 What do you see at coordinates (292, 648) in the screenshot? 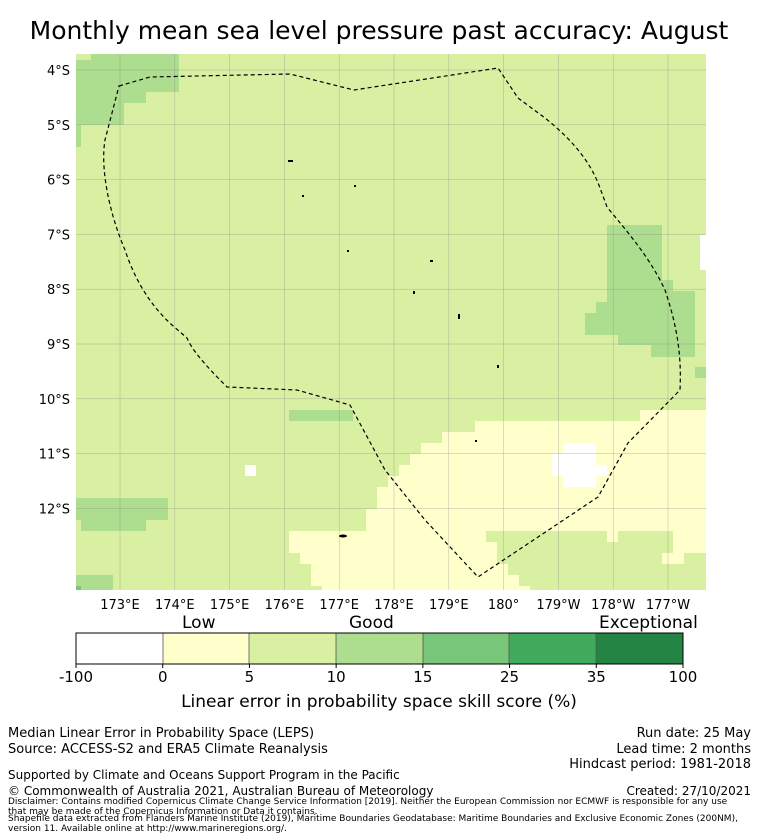
I see `colorbar-segment-good-light` at bounding box center [292, 648].